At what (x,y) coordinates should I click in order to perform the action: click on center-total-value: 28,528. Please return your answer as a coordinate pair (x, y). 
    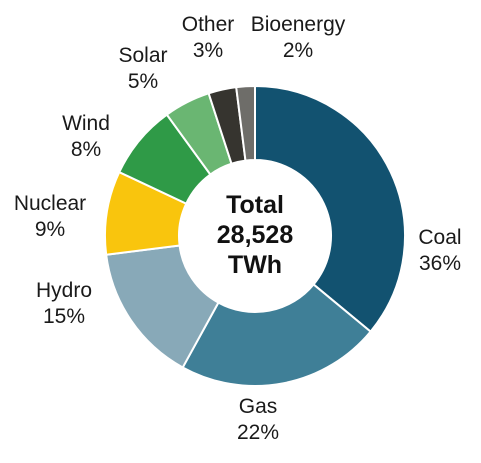
    Looking at the image, I should click on (255, 235).